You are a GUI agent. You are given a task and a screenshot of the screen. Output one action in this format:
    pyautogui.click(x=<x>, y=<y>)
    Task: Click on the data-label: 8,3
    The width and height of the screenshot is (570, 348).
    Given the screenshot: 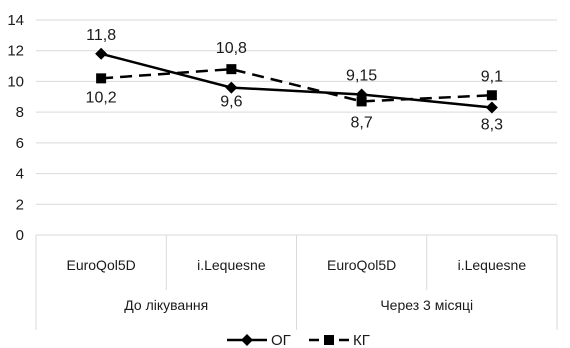 What is the action you would take?
    pyautogui.click(x=492, y=125)
    